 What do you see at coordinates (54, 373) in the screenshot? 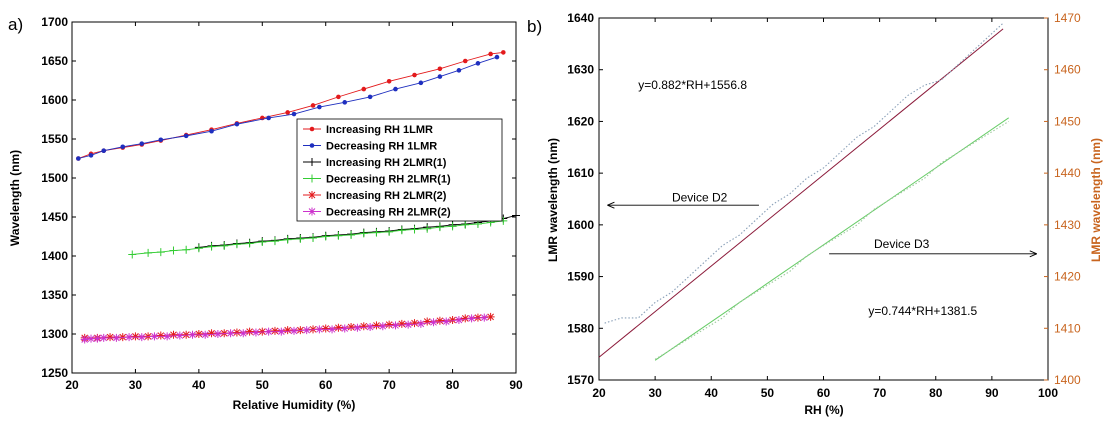
I see `y-tick-label: 1250` at bounding box center [54, 373].